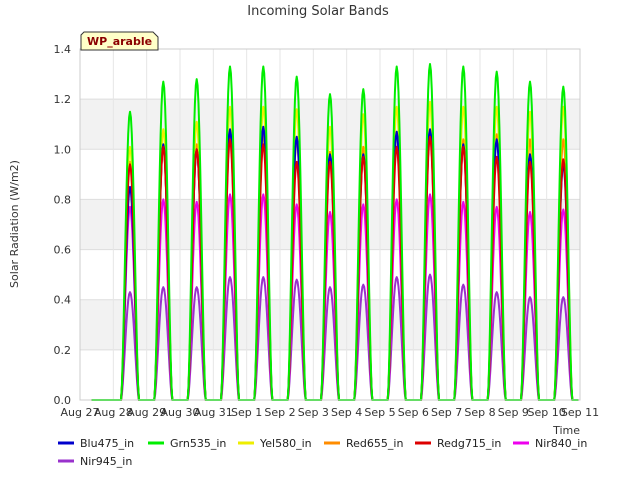  Describe the element at coordinates (180, 412) in the screenshot. I see `x-tick-label: Aug 30` at that location.